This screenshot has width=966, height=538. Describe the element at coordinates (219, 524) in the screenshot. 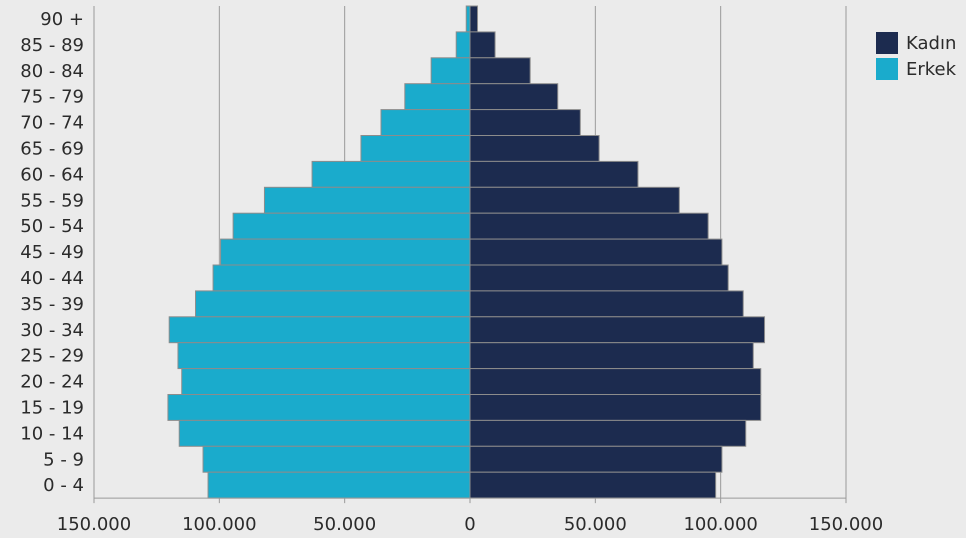

I see `xtick-label-1: 100.000` at that location.